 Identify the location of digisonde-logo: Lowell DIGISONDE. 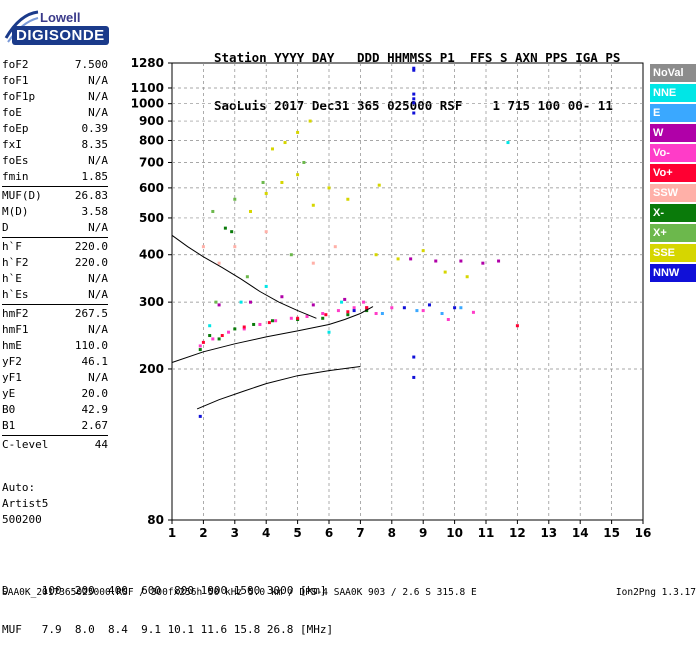
(55, 29).